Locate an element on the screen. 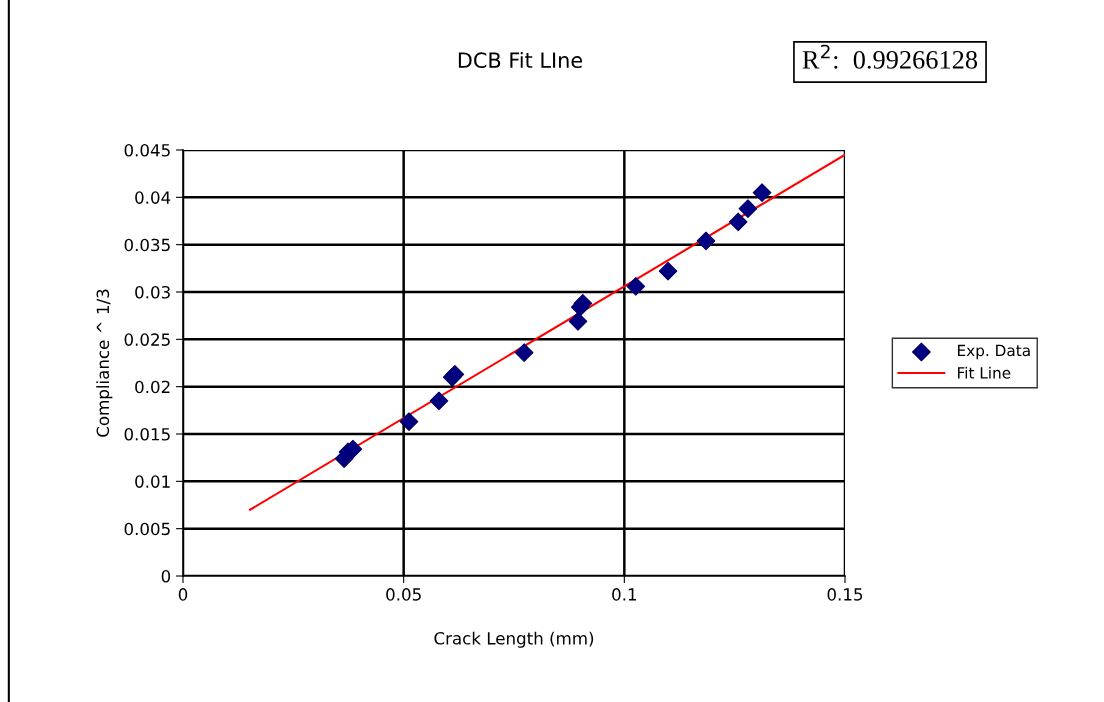  y-axis-title: Compliance ^ 1/3 is located at coordinates (104, 363).